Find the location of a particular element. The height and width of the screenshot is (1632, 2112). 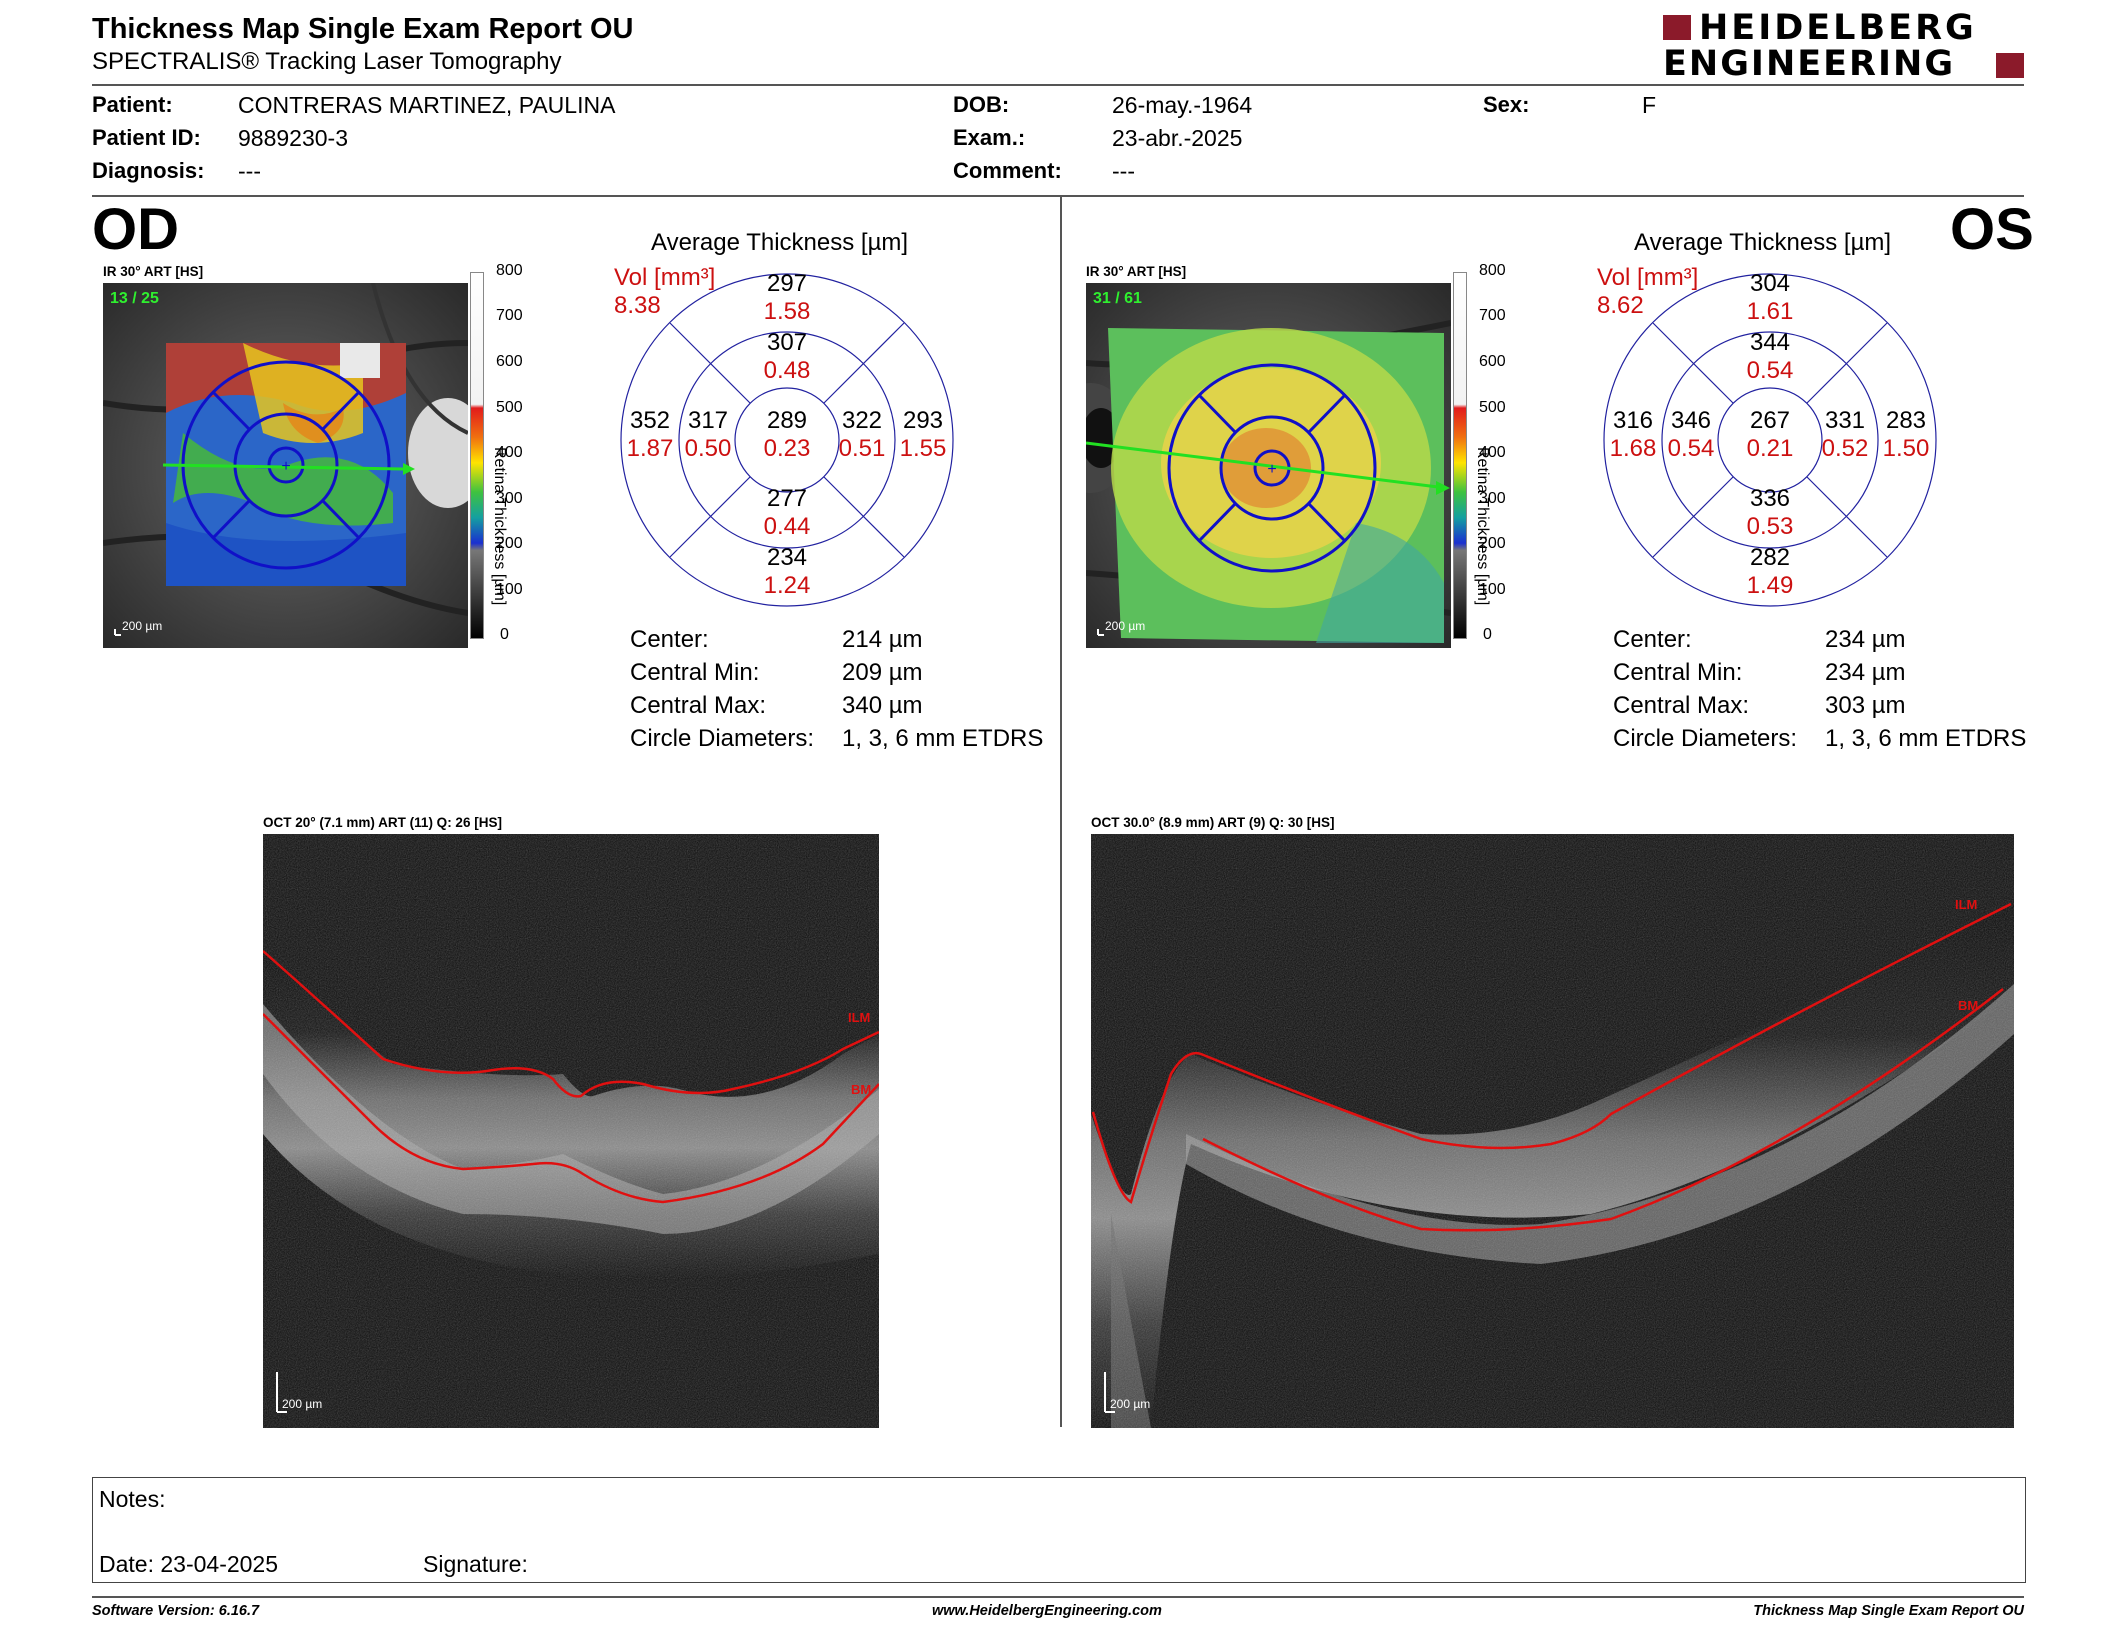

os-inner-inf-thickness: 336 is located at coordinates (1770, 498).